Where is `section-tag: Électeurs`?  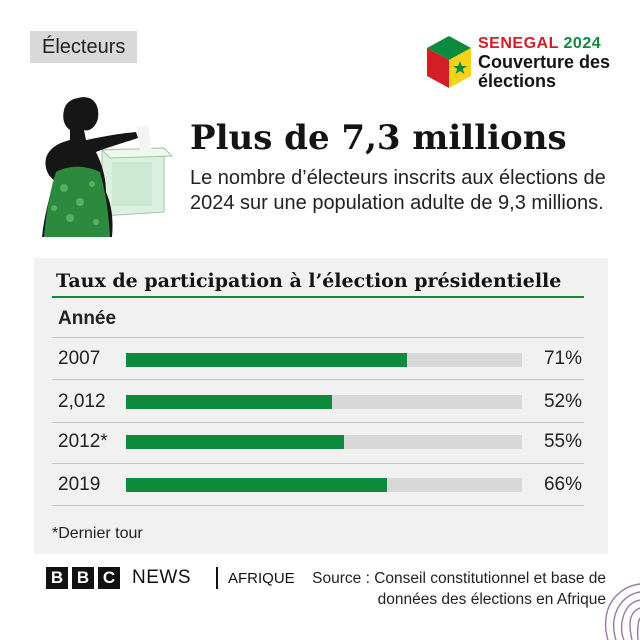 section-tag: Électeurs is located at coordinates (84, 47).